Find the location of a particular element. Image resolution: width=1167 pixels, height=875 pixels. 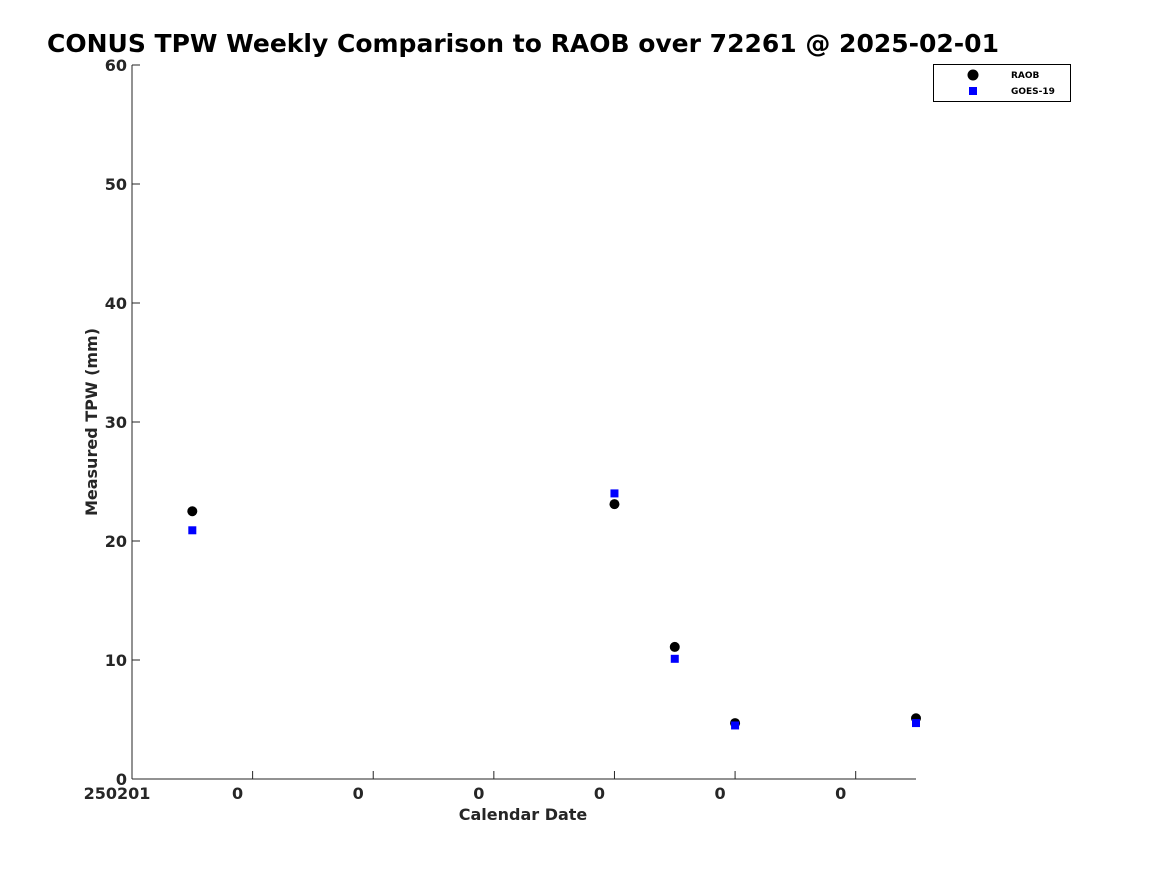

y-tick-label: 30 is located at coordinates (116, 422).